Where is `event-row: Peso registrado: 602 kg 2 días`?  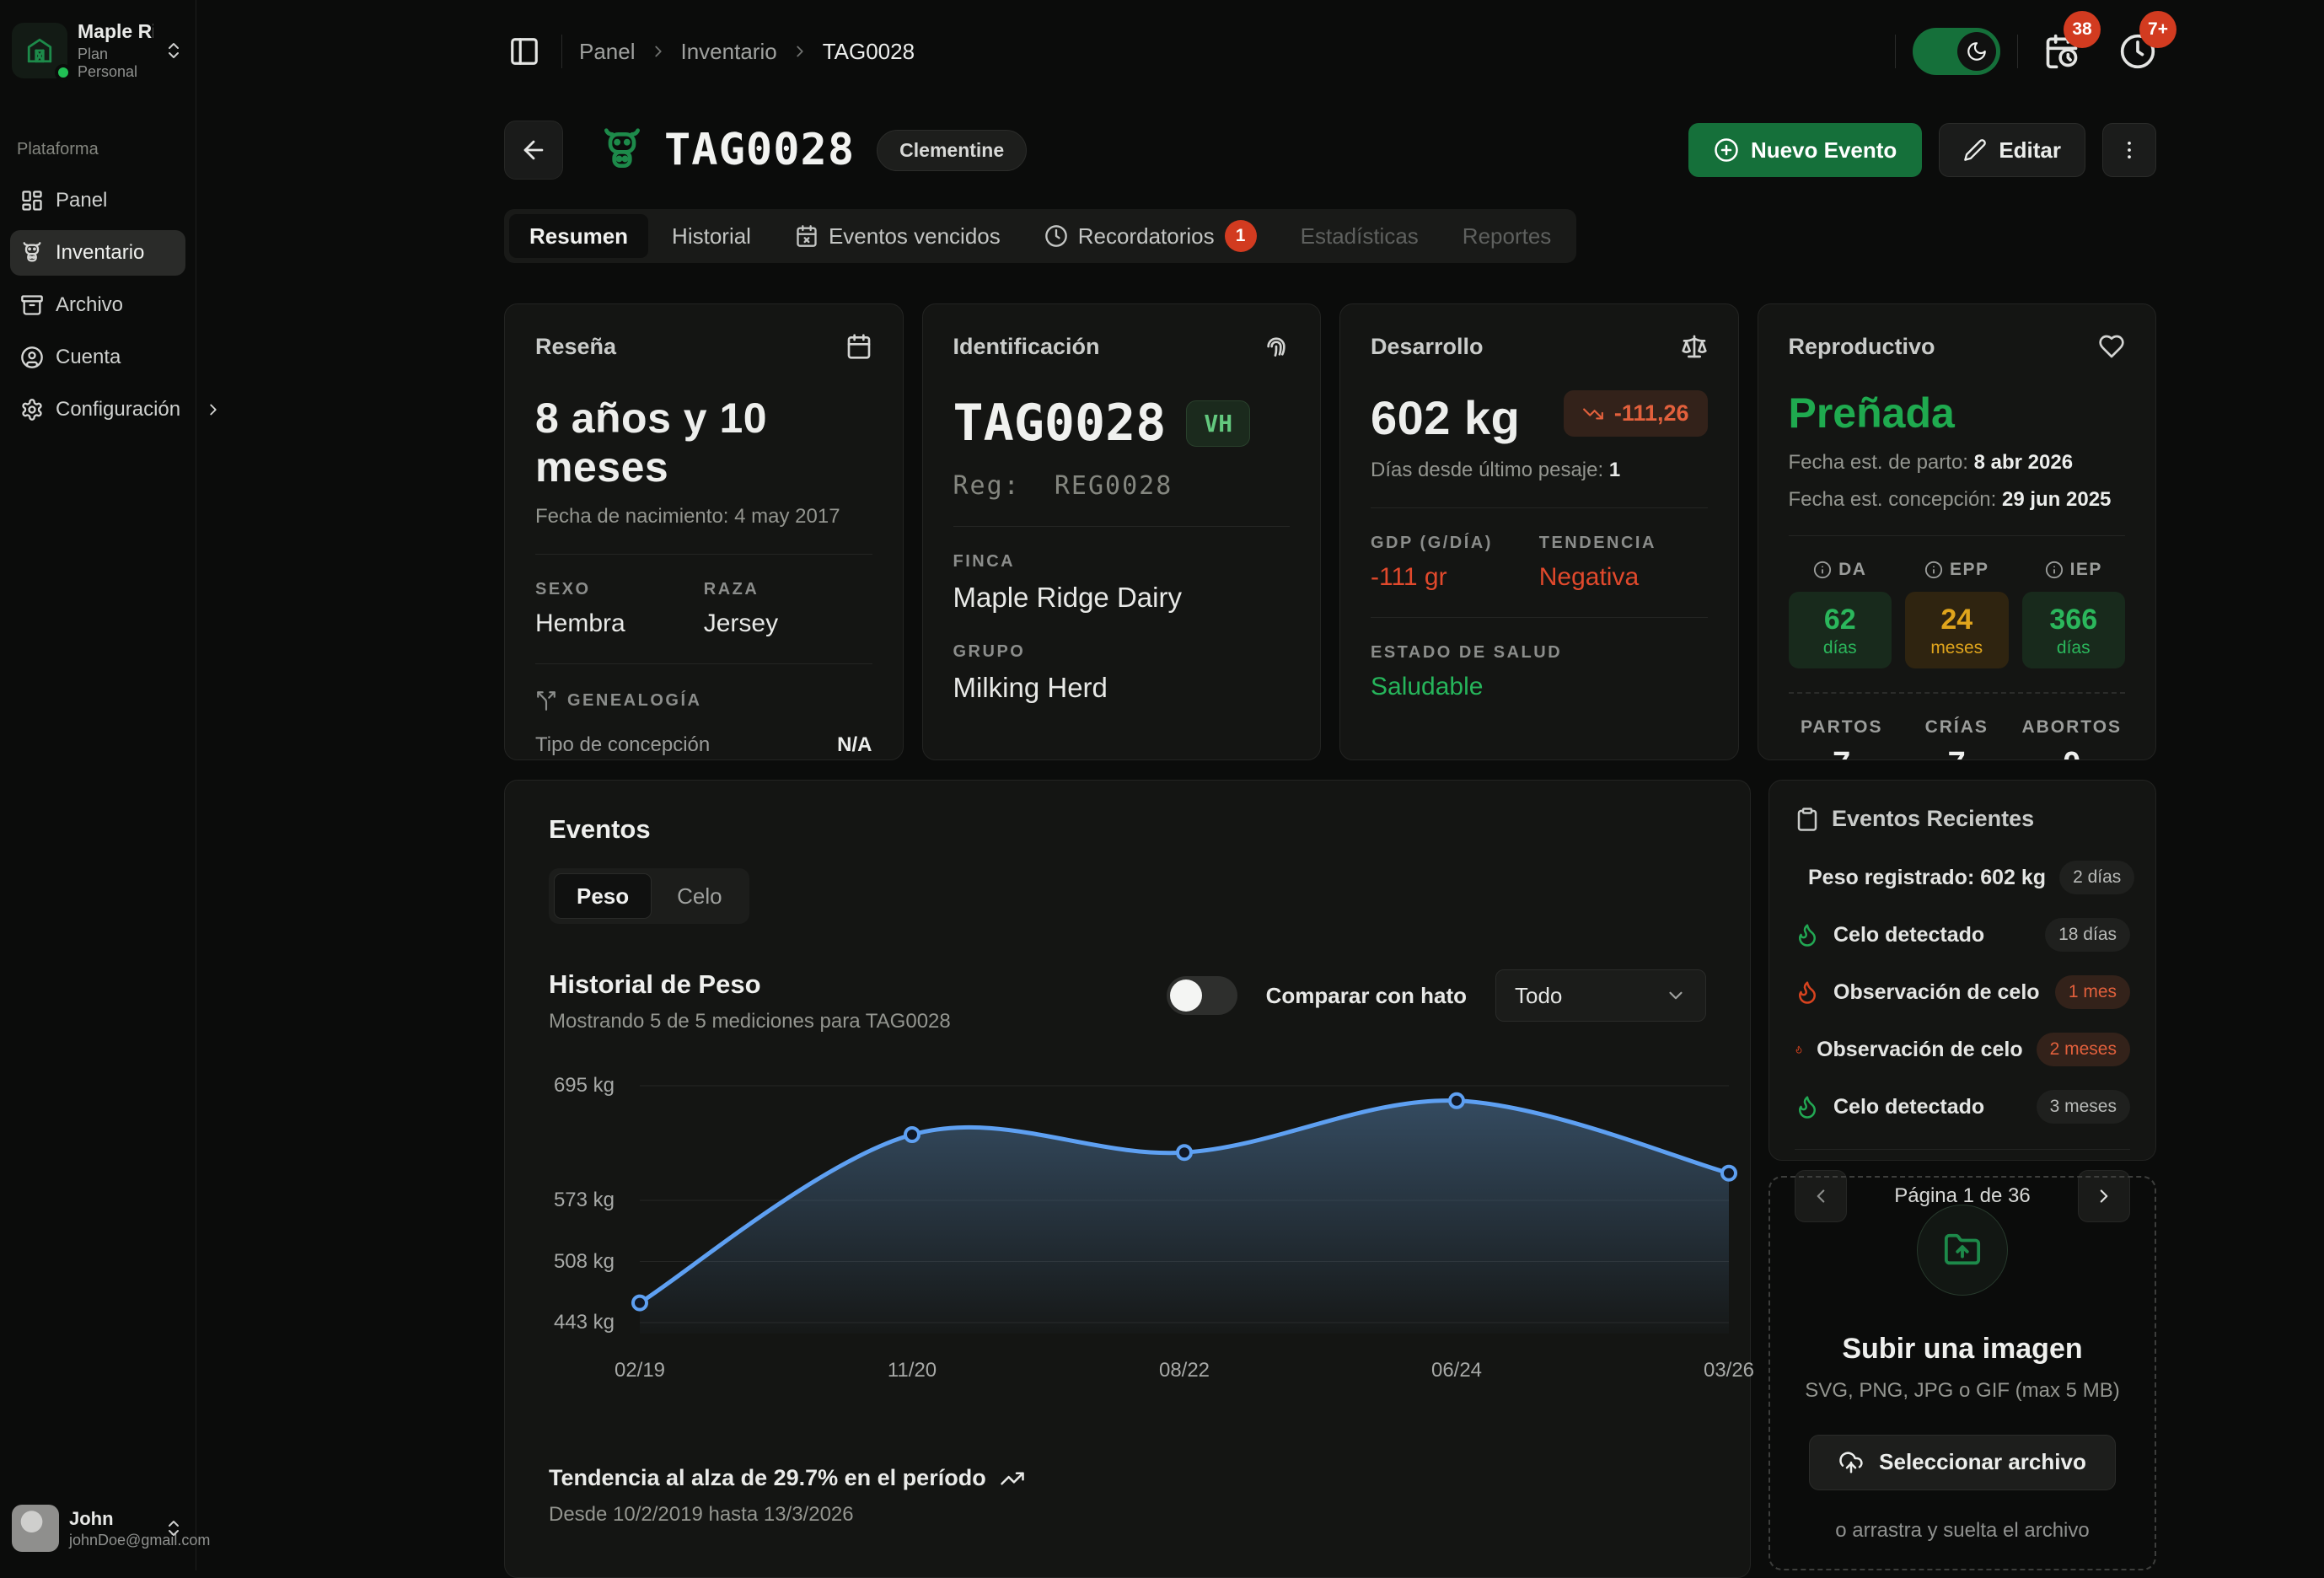 event-row: Peso registrado: 602 kg 2 días is located at coordinates (1965, 877).